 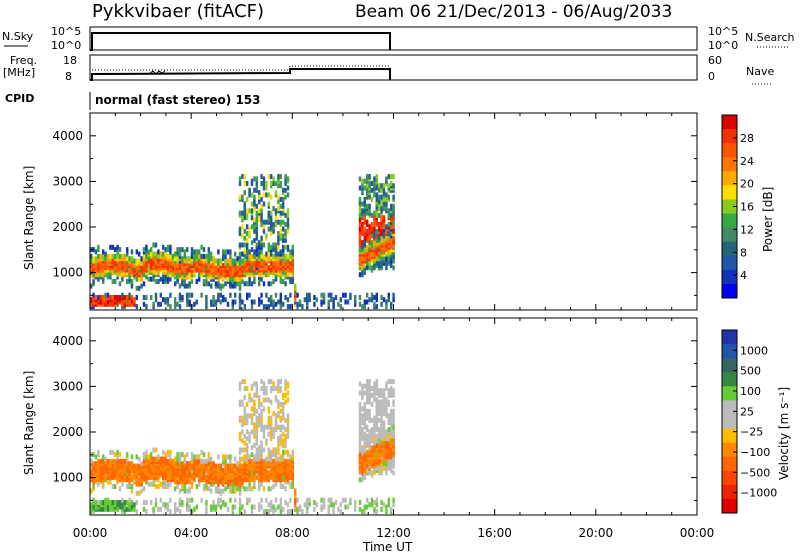 What do you see at coordinates (729, 422) in the screenshot?
I see `velocity-colorbar-segment` at bounding box center [729, 422].